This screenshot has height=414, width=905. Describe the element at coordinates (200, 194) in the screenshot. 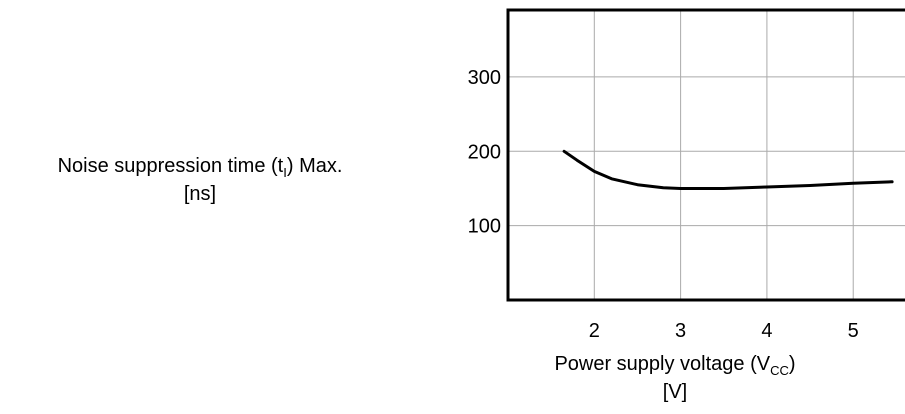

I see `y-axis-unit: [ns]` at that location.